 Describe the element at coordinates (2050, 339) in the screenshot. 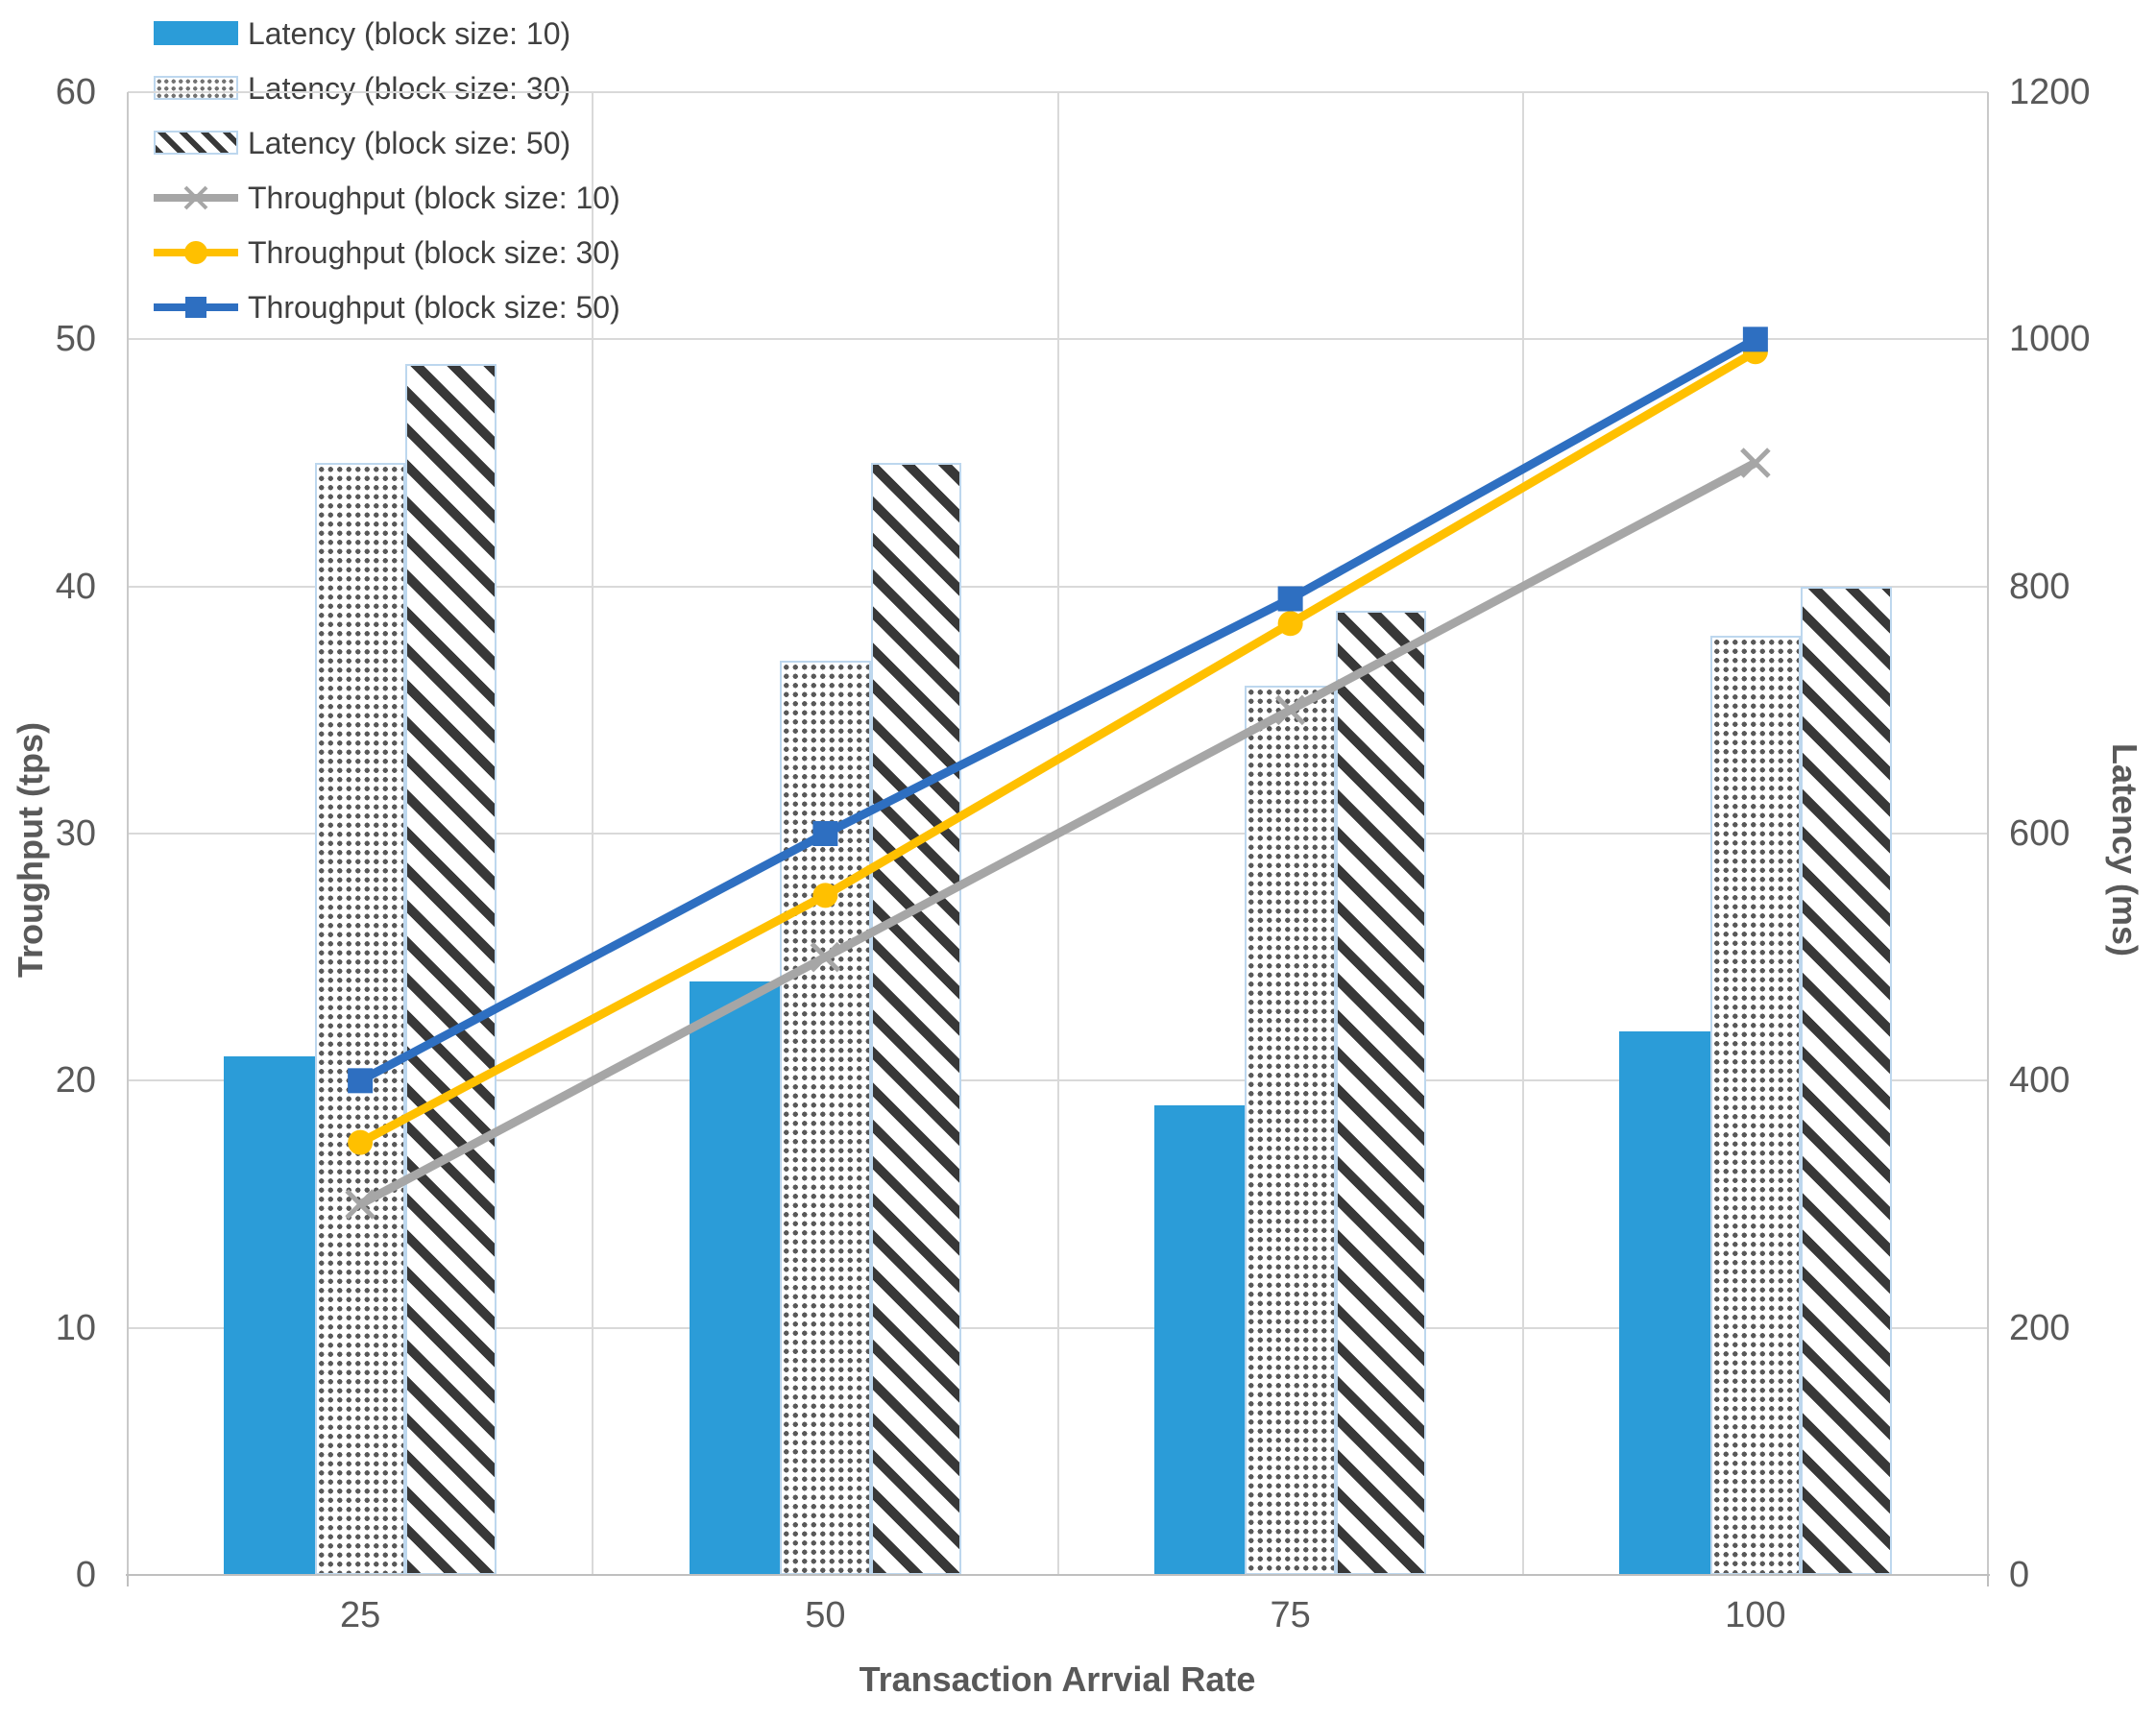

I see `right-axis-tick-label: 1000` at that location.